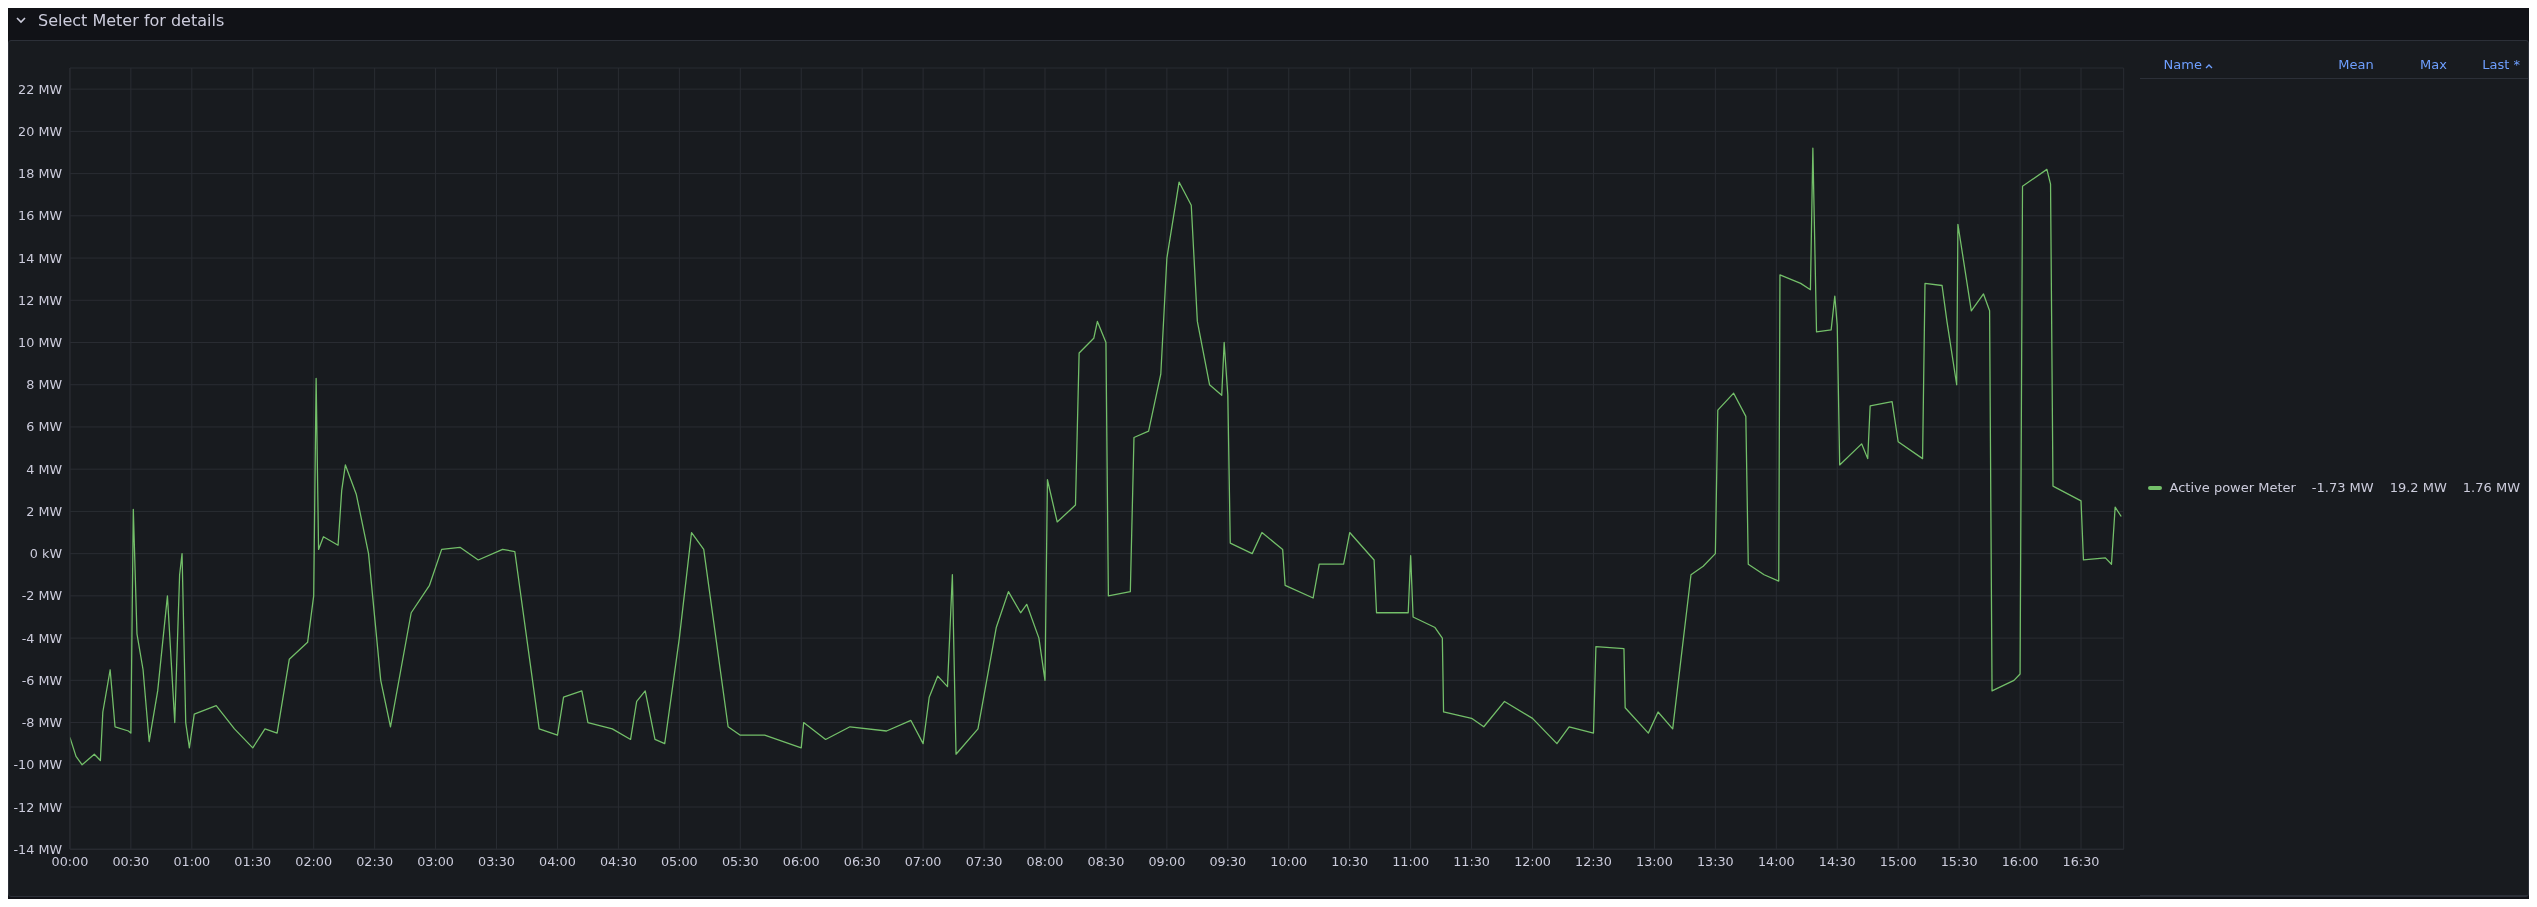 This screenshot has width=2537, height=907. I want to click on x-tick-label: 04:30, so click(618, 862).